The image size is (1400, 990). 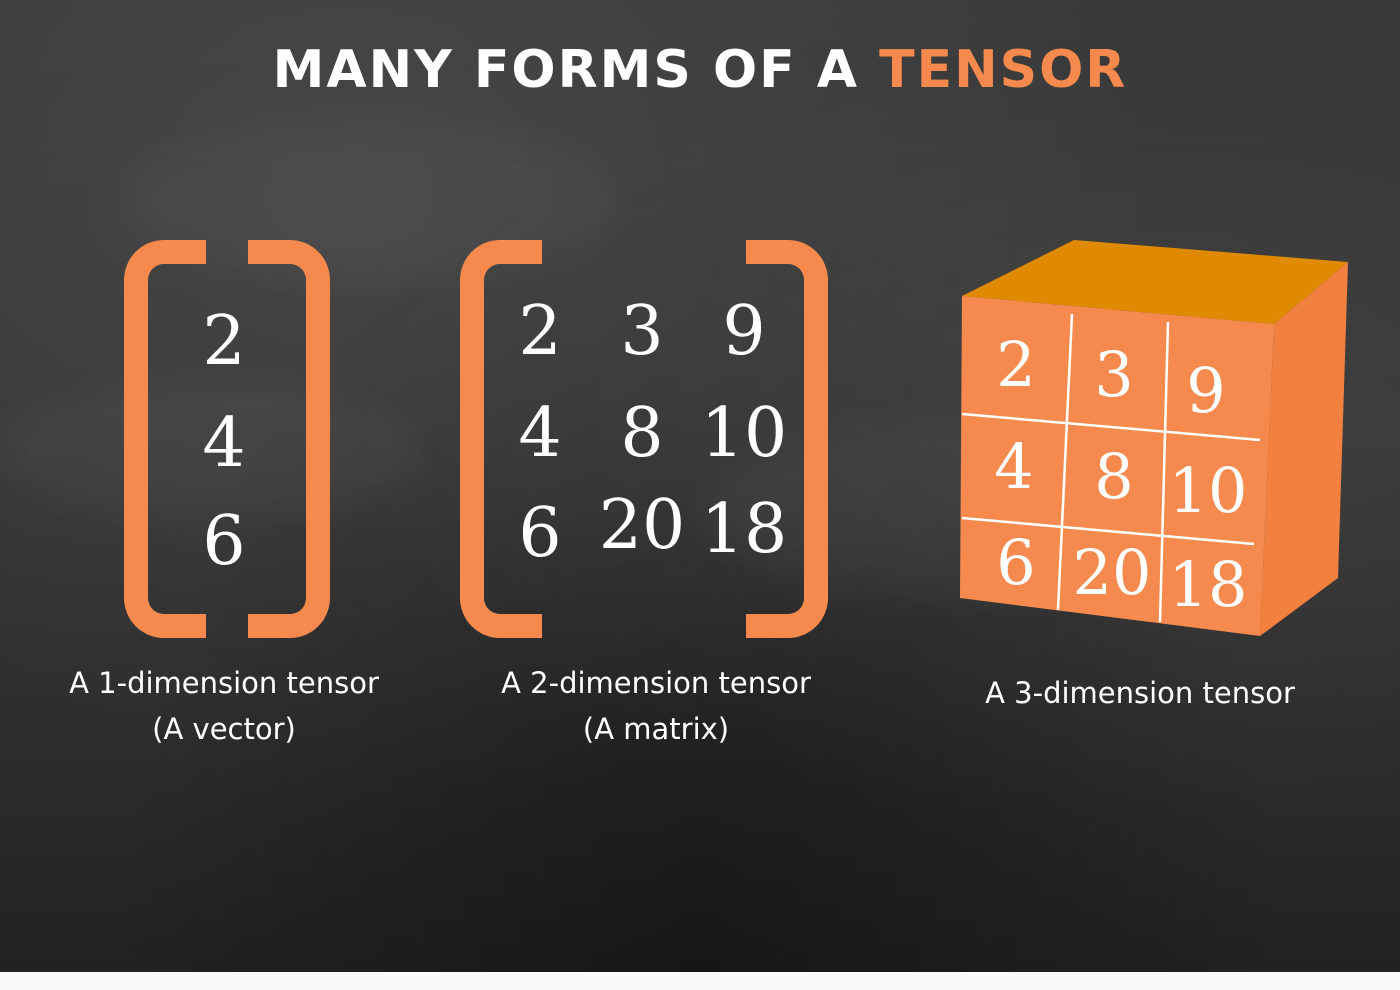 What do you see at coordinates (656, 683) in the screenshot?
I see `matrix-caption-line1: A 2-dimension tensor` at bounding box center [656, 683].